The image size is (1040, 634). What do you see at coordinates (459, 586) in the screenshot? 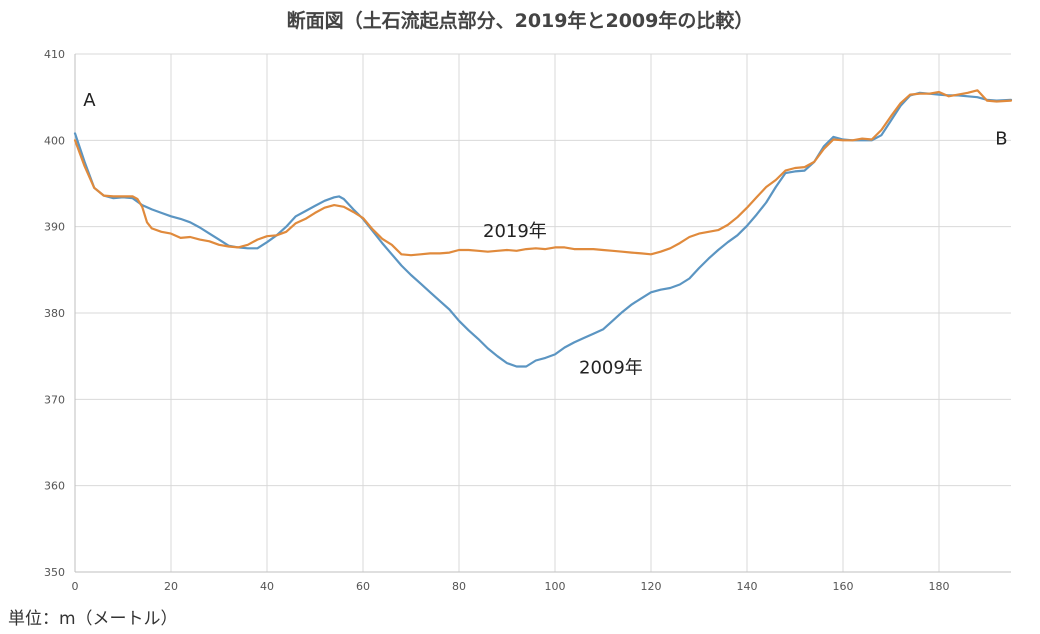
I see `x-tick-label: 80` at bounding box center [459, 586].